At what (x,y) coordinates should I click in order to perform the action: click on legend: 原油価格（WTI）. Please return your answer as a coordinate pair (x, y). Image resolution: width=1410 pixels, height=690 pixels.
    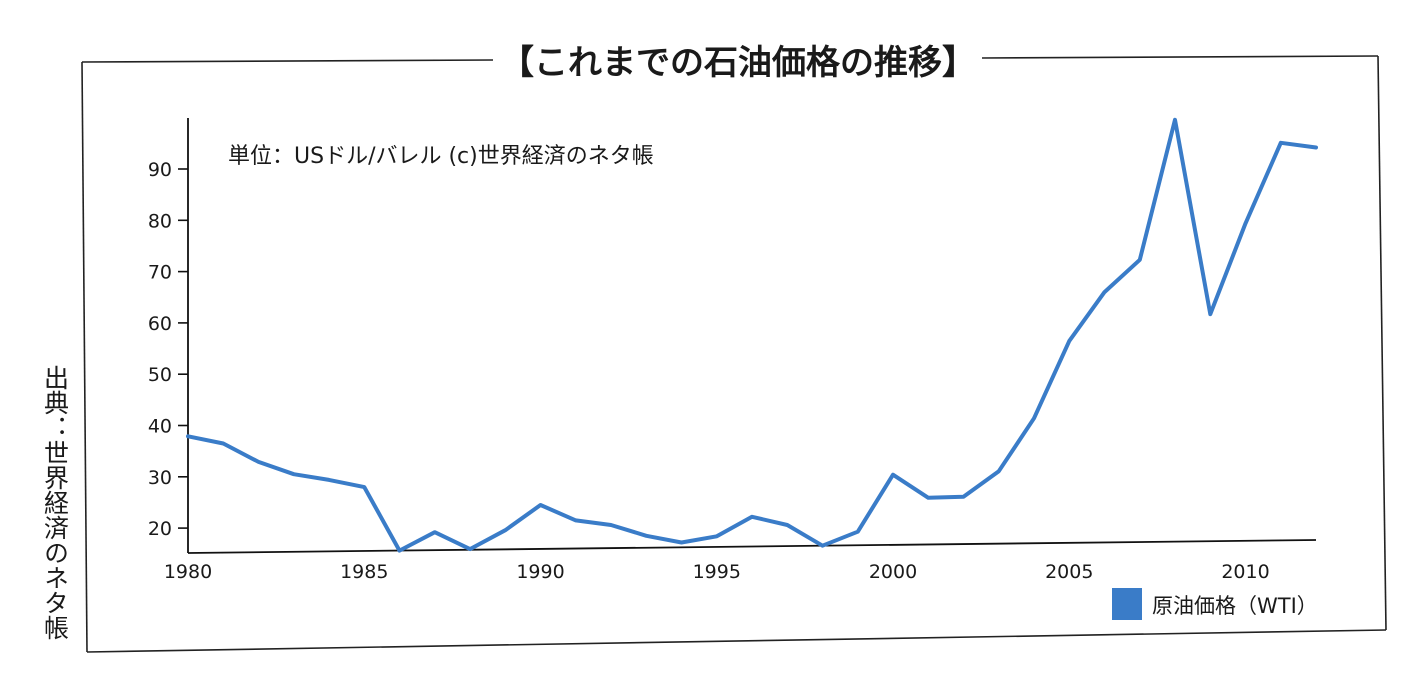
    Looking at the image, I should click on (1215, 604).